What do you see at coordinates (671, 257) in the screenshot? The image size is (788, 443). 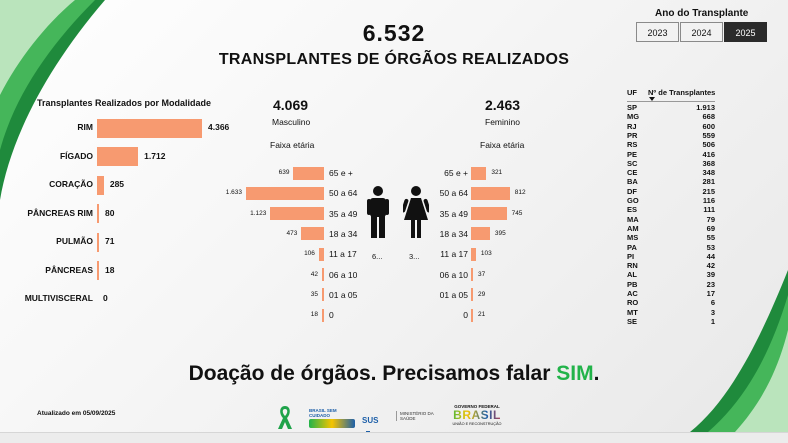 I see `table-row: PI 44` at bounding box center [671, 257].